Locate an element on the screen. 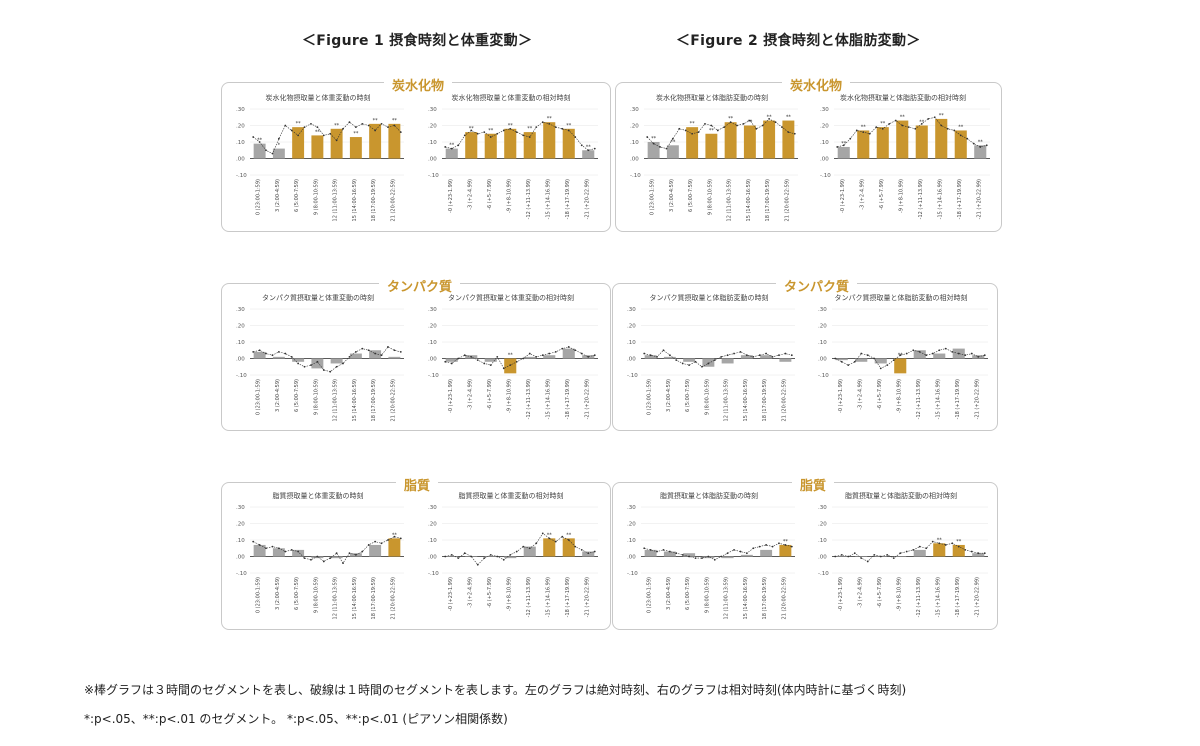 The image size is (1200, 746). y-tick-label: .10 is located at coordinates (432, 143).